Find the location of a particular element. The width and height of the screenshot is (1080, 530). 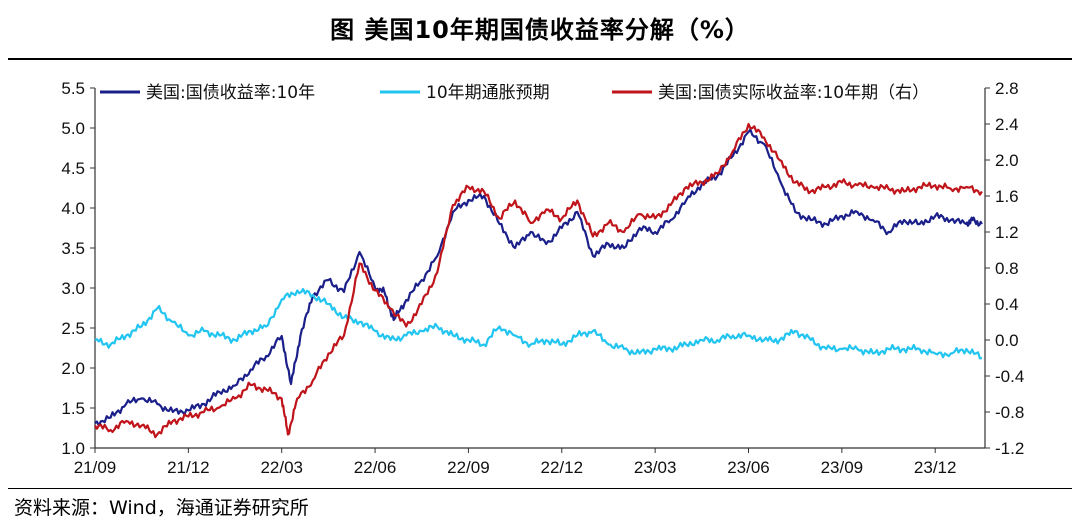

x-tick-label: 23/12 is located at coordinates (935, 467).